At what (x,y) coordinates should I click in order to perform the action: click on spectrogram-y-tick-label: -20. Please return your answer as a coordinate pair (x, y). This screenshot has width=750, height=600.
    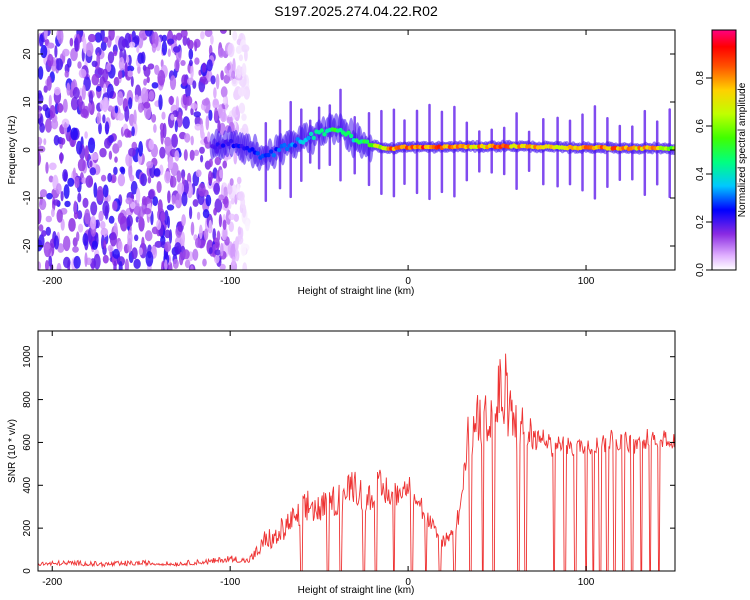
    Looking at the image, I should click on (27, 245).